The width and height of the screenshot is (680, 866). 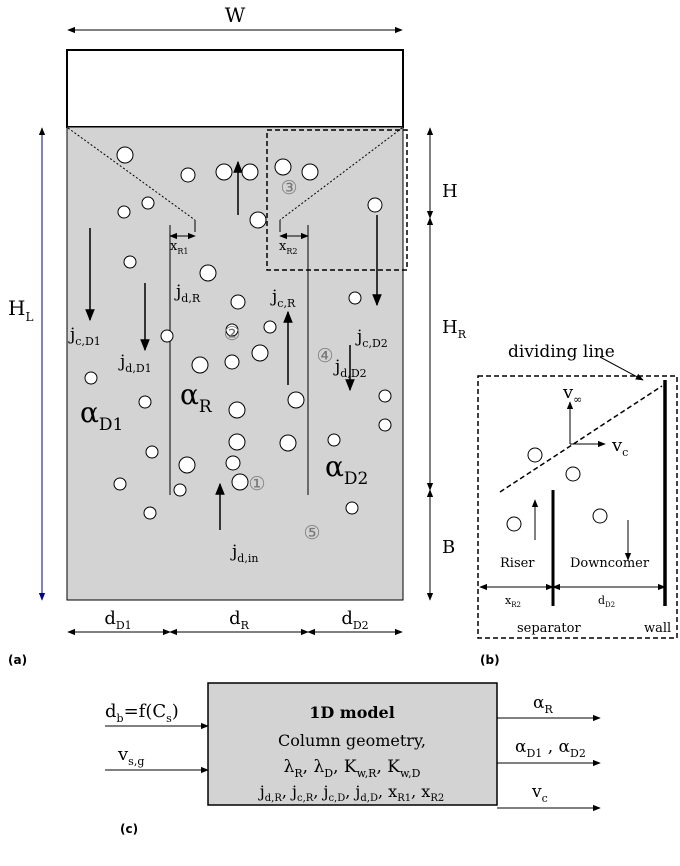 I want to click on label-subscript: w,D, so click(x=410, y=773).